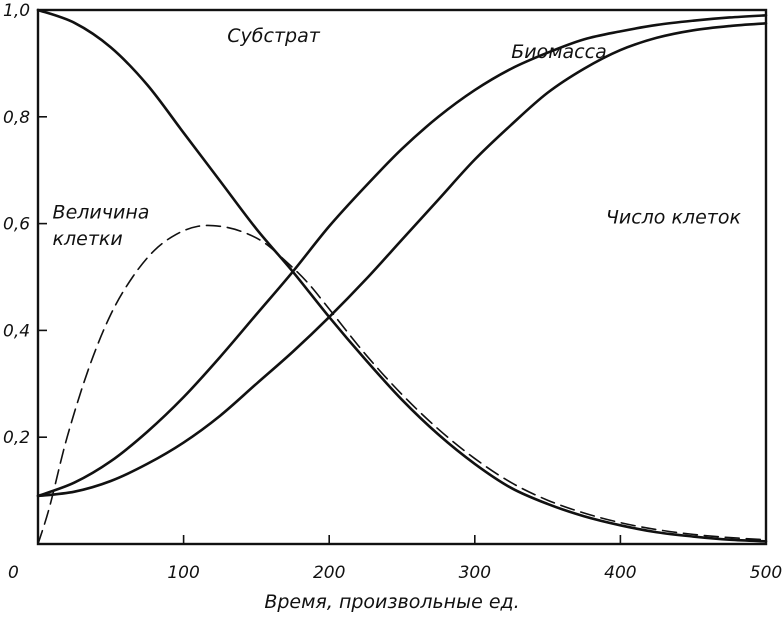  I want to click on y-tick-label: 0,6, so click(16, 225).